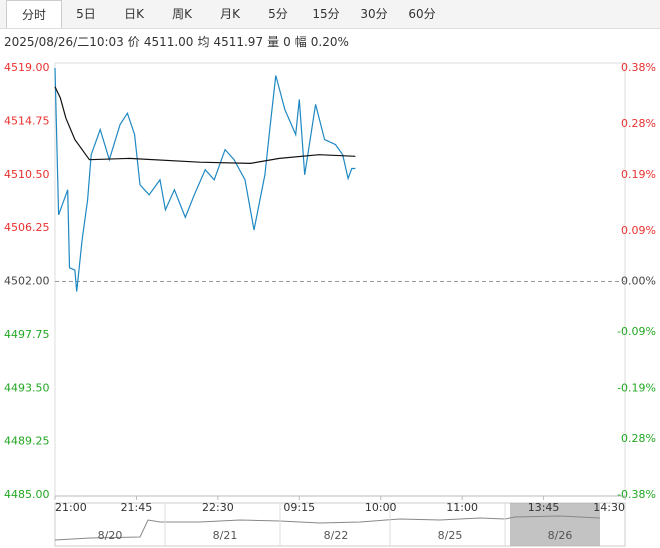 Image resolution: width=660 pixels, height=548 pixels. I want to click on tab: 月K, so click(230, 14).